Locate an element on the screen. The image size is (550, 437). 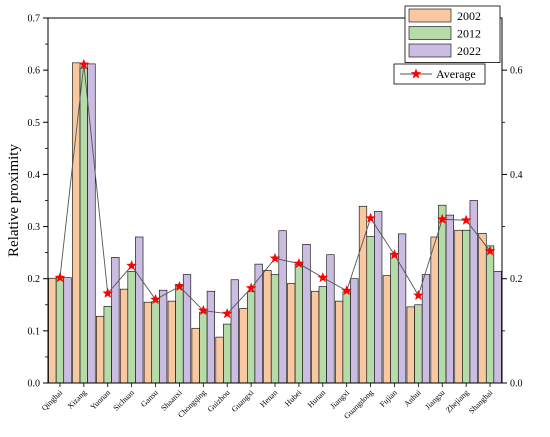
average-marker-guangdong is located at coordinates (370, 217).